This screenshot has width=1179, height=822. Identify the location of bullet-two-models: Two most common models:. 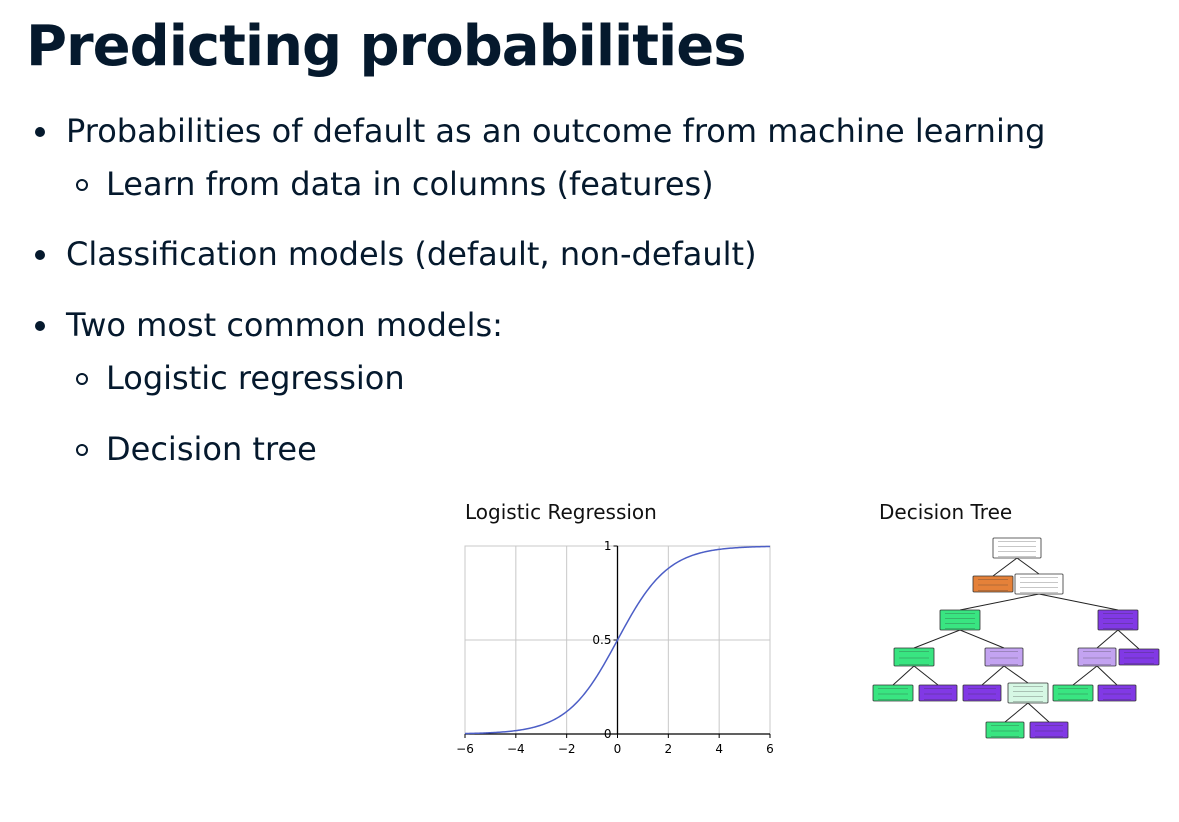
(284, 325).